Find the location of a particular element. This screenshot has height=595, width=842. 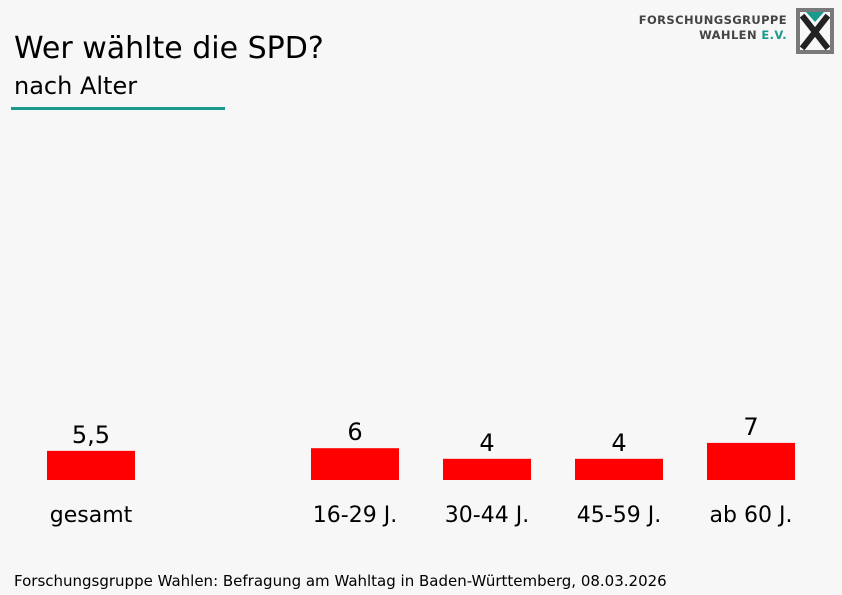

logo-text-wahlen: WAHLEN is located at coordinates (728, 35).